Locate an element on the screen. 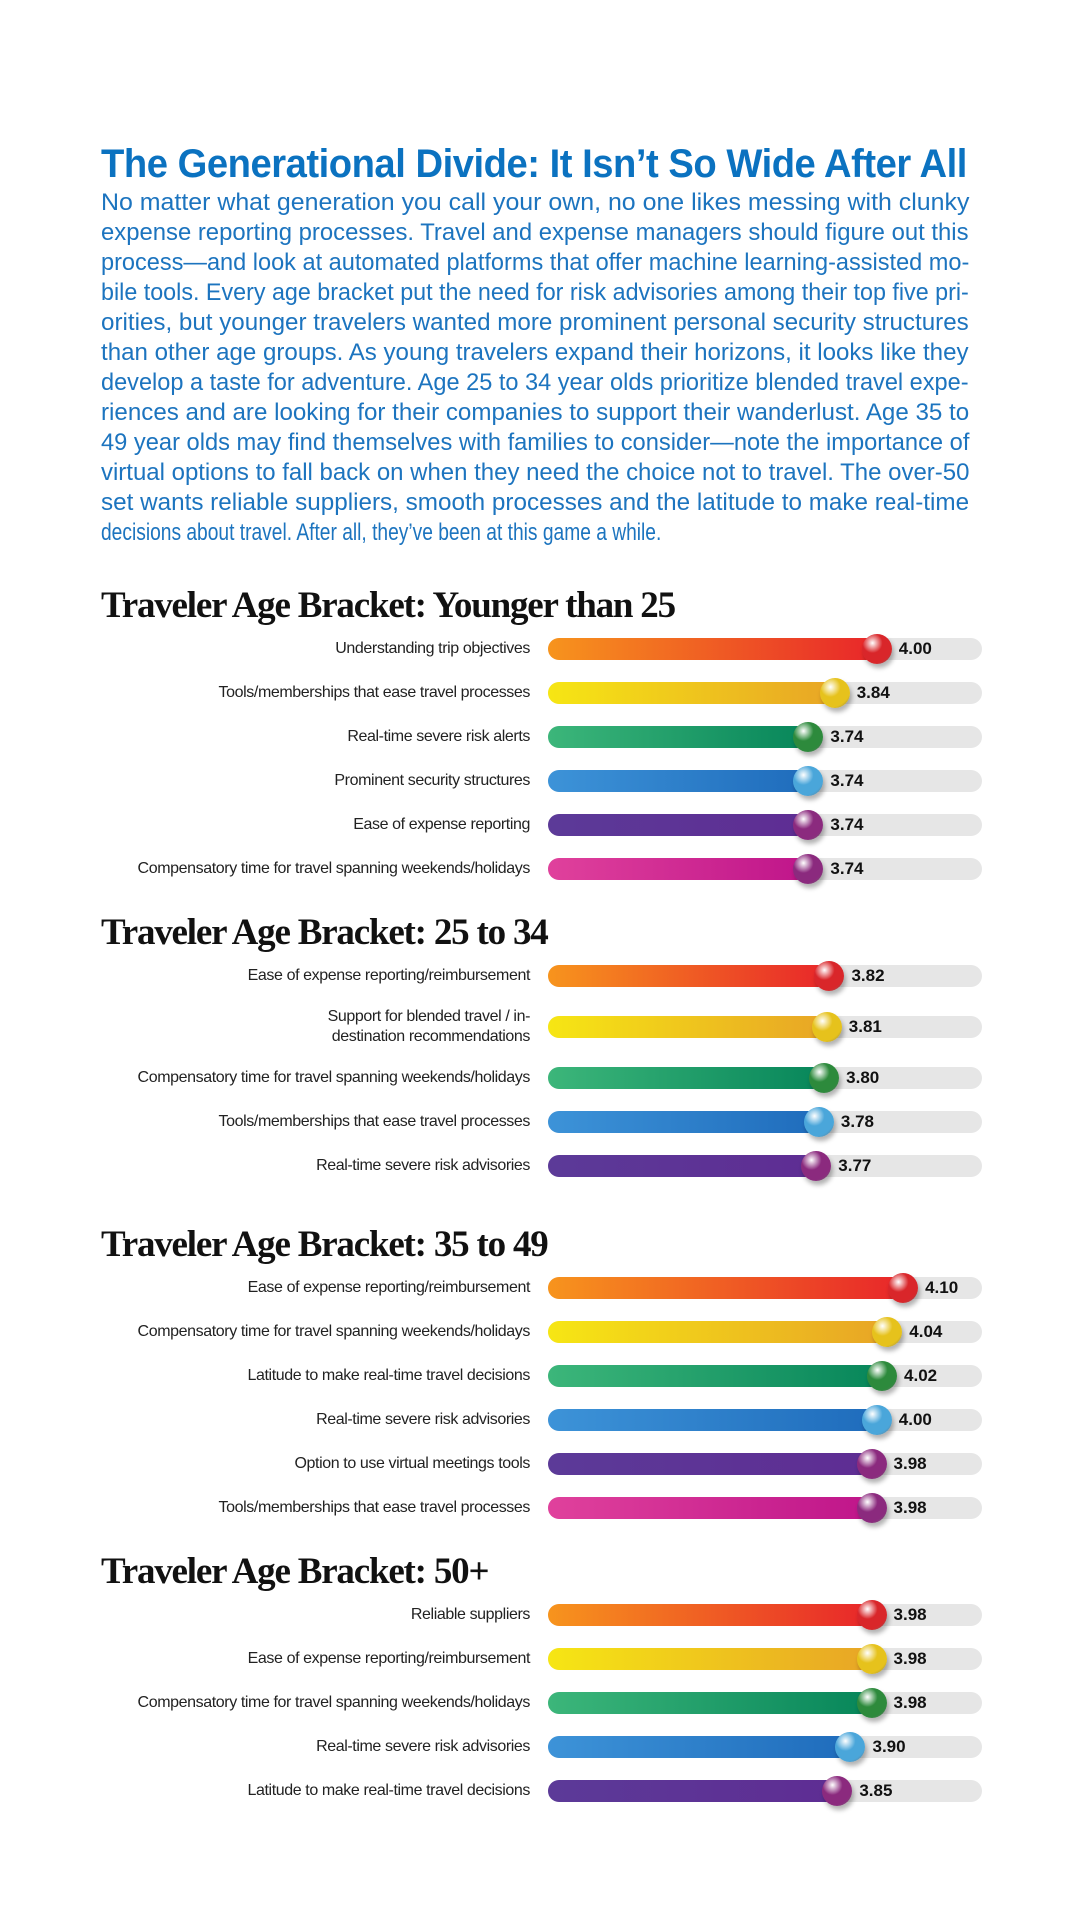 The image size is (1080, 1920). bar-track: 3.77 is located at coordinates (765, 1166).